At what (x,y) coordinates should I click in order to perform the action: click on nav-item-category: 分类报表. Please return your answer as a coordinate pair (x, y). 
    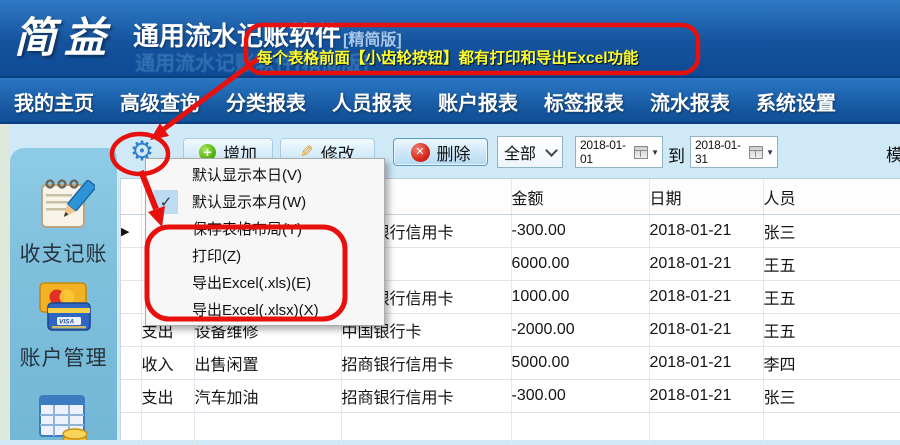
    Looking at the image, I should click on (266, 101).